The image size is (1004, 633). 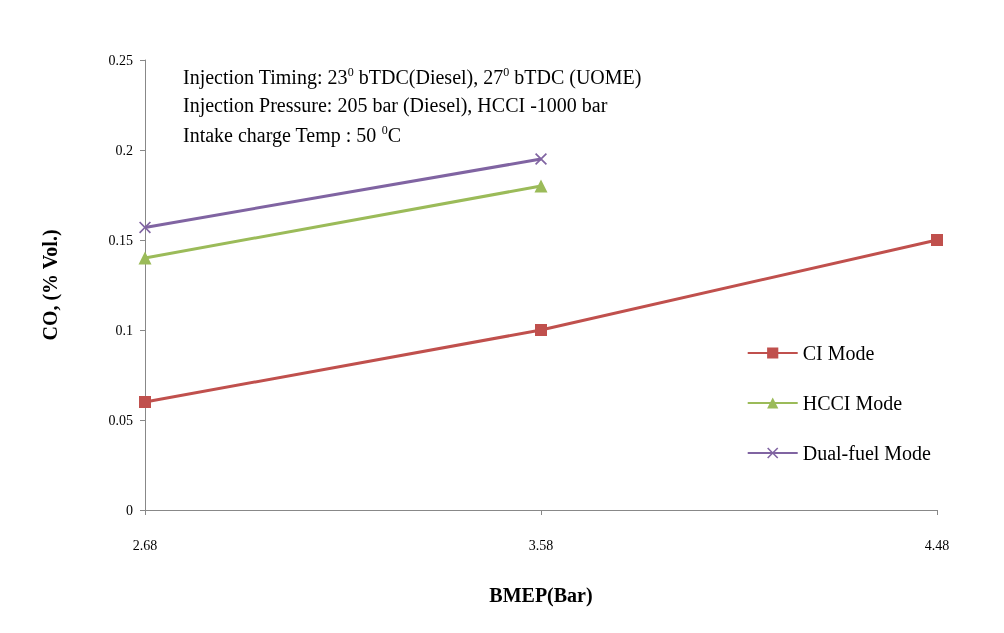 I want to click on x-tick-label: 3.58, so click(x=541, y=545).